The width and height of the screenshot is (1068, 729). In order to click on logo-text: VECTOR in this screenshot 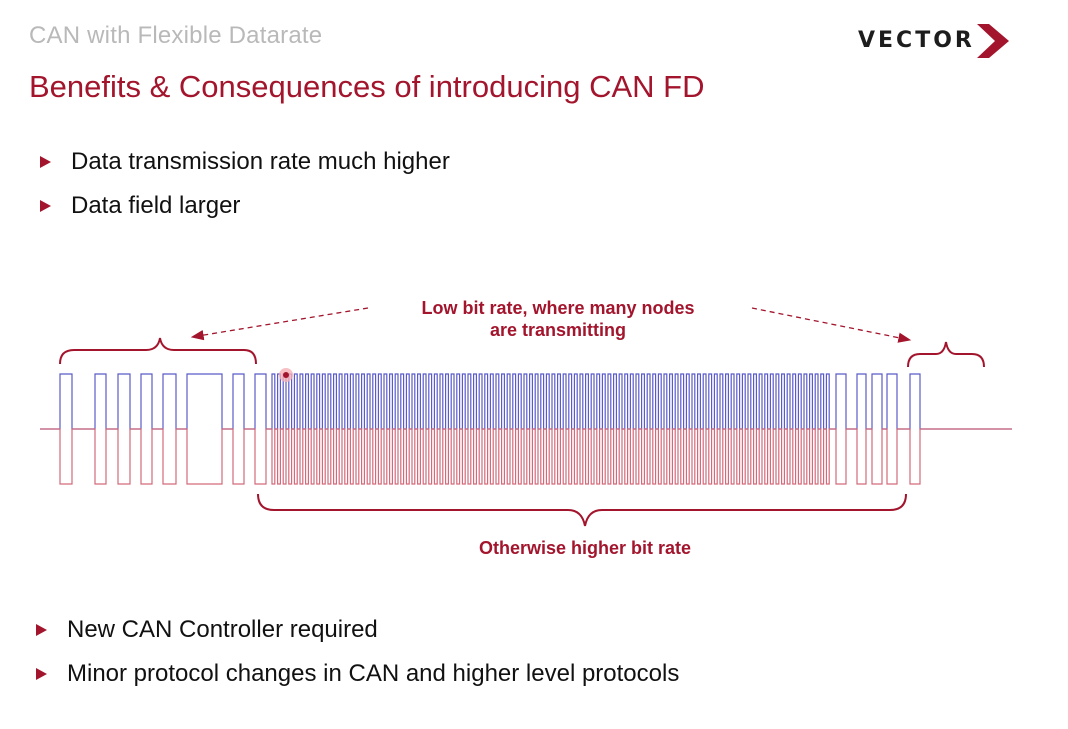, I will do `click(916, 40)`.